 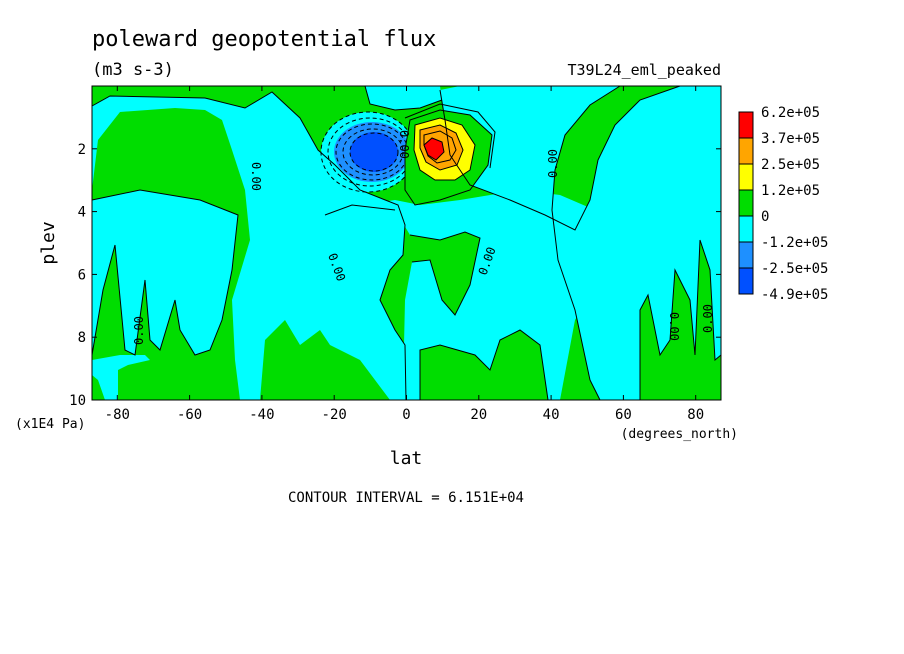 What do you see at coordinates (261, 415) in the screenshot?
I see `x-tick-label: -40` at bounding box center [261, 415].